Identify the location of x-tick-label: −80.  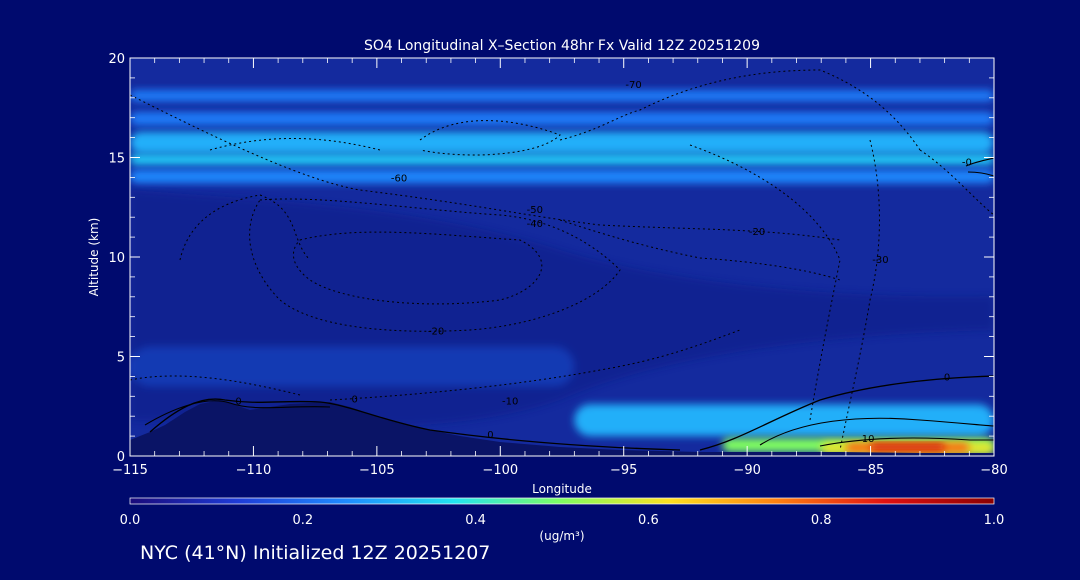
(993, 470).